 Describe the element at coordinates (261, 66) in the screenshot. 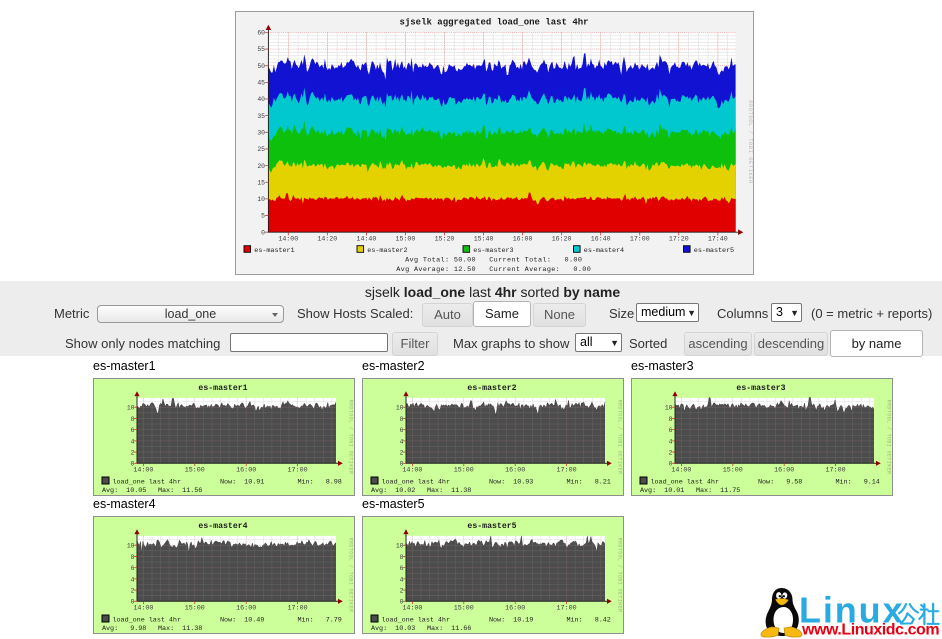

I see `svg-text: 50` at that location.